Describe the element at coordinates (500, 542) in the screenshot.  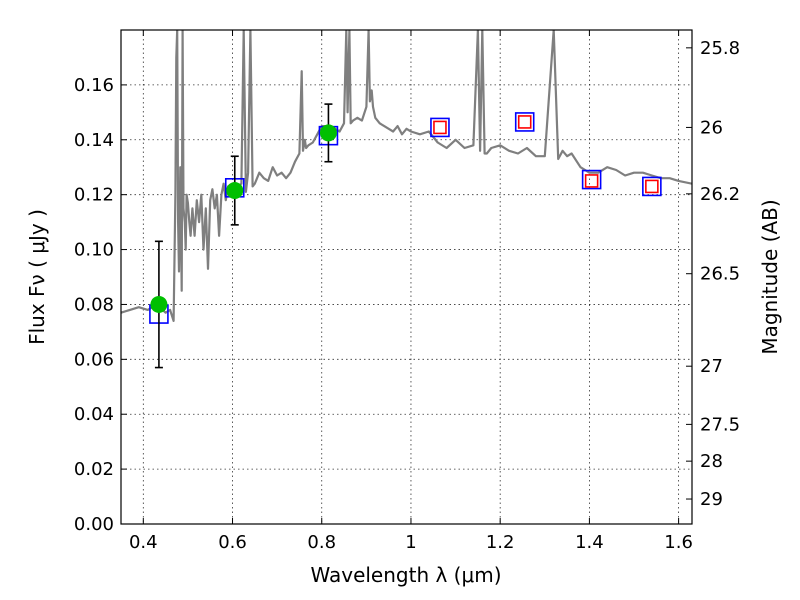
I see `x-tick-label: 1.2` at that location.